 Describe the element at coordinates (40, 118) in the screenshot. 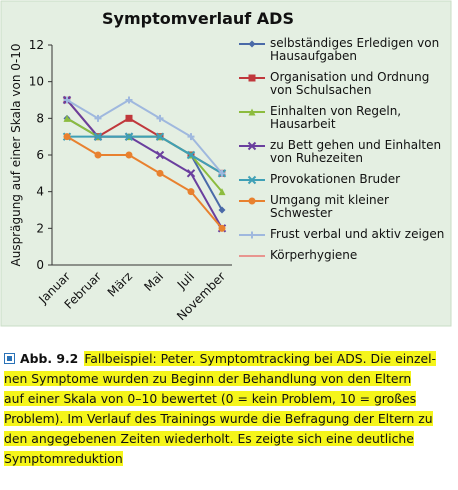

I see `y-tick-label: 8` at that location.